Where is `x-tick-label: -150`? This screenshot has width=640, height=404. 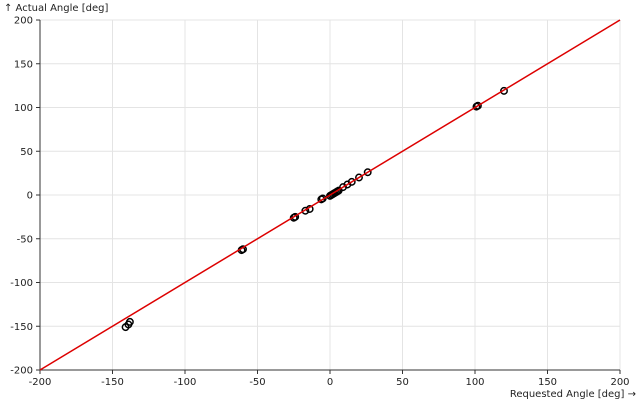
x-tick-label: -150 is located at coordinates (112, 382).